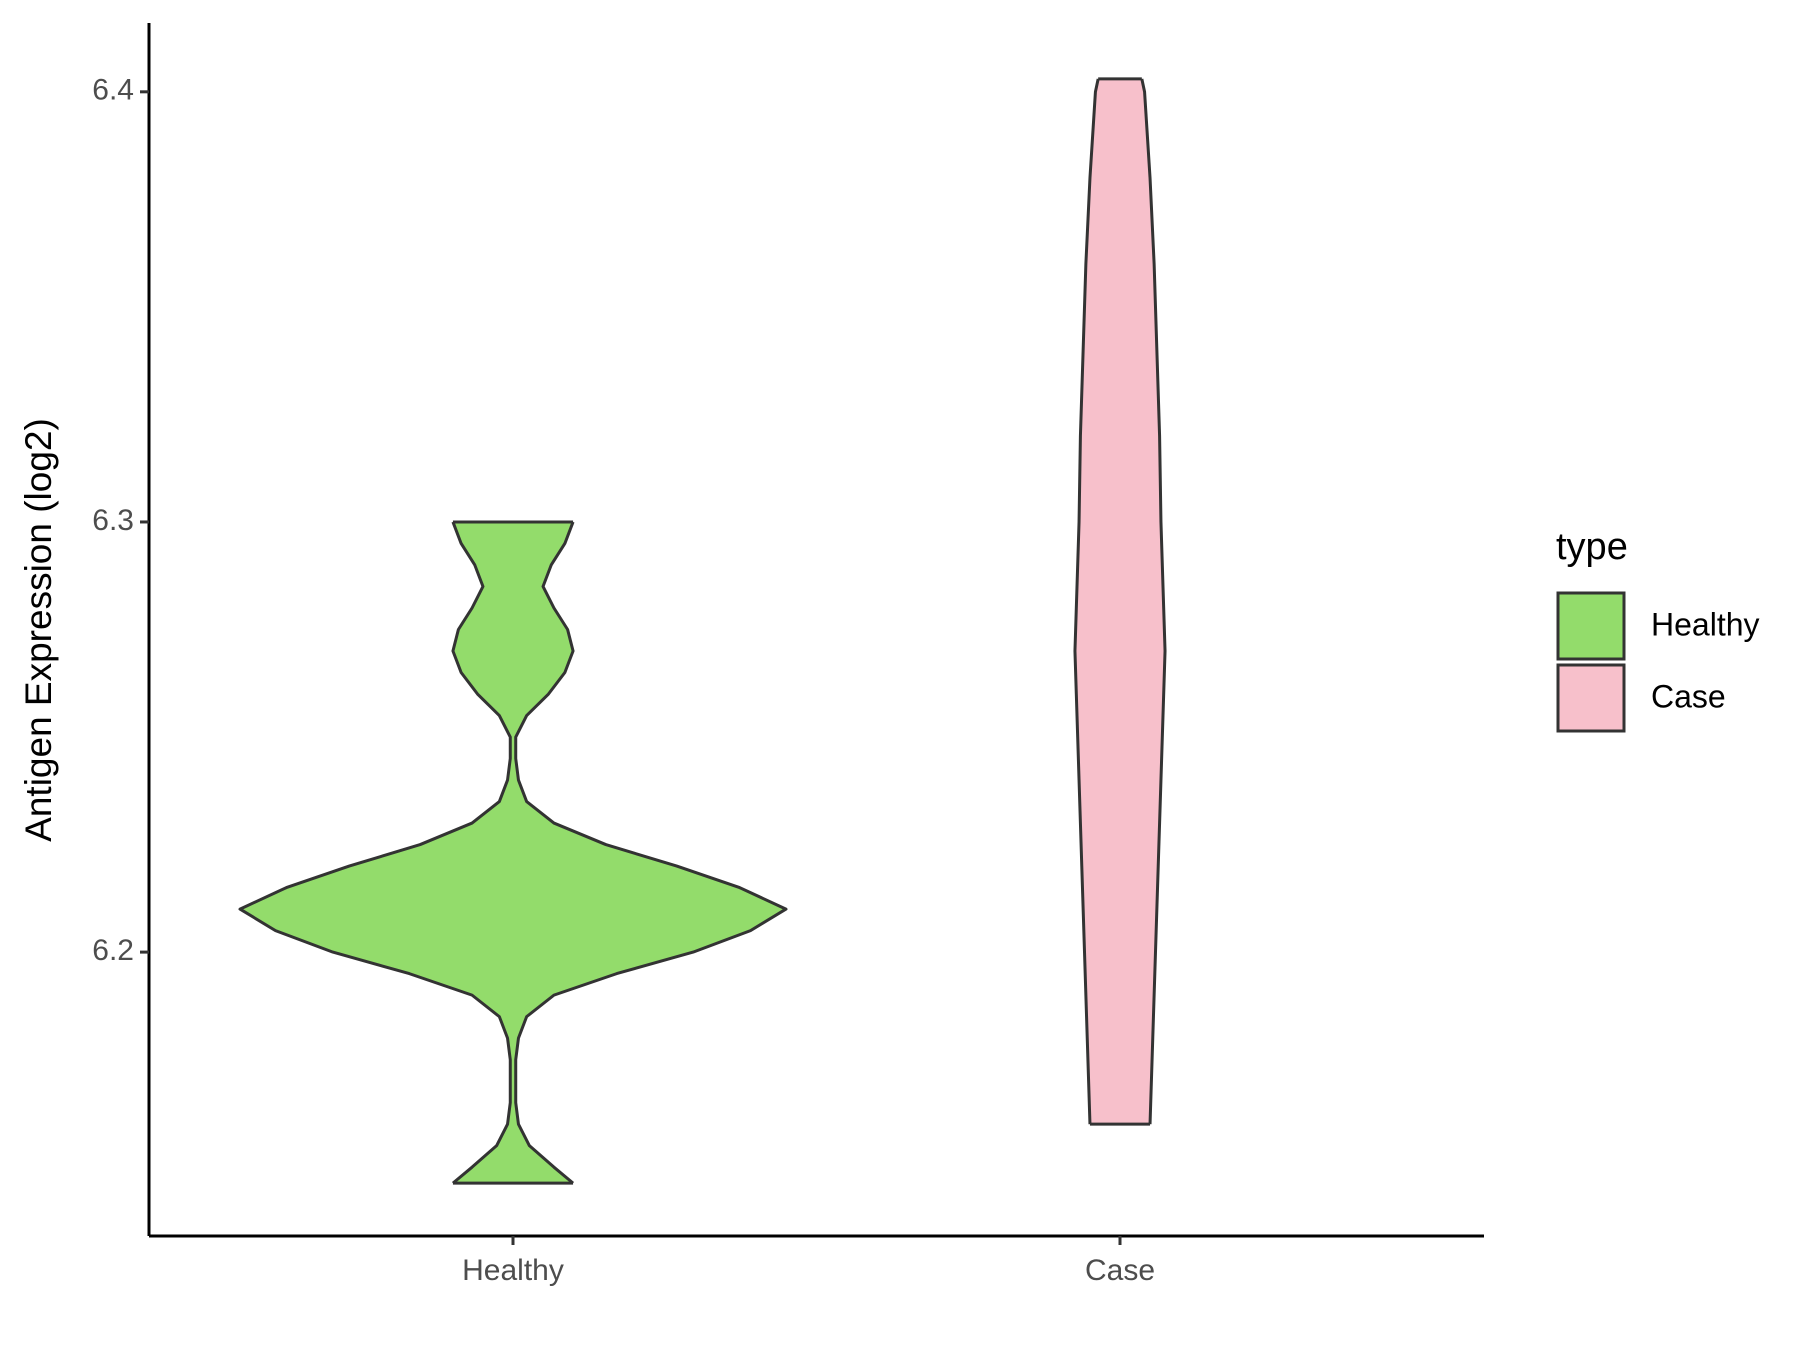  Describe the element at coordinates (1120, 1270) in the screenshot. I see `x-tick-label: Case` at that location.